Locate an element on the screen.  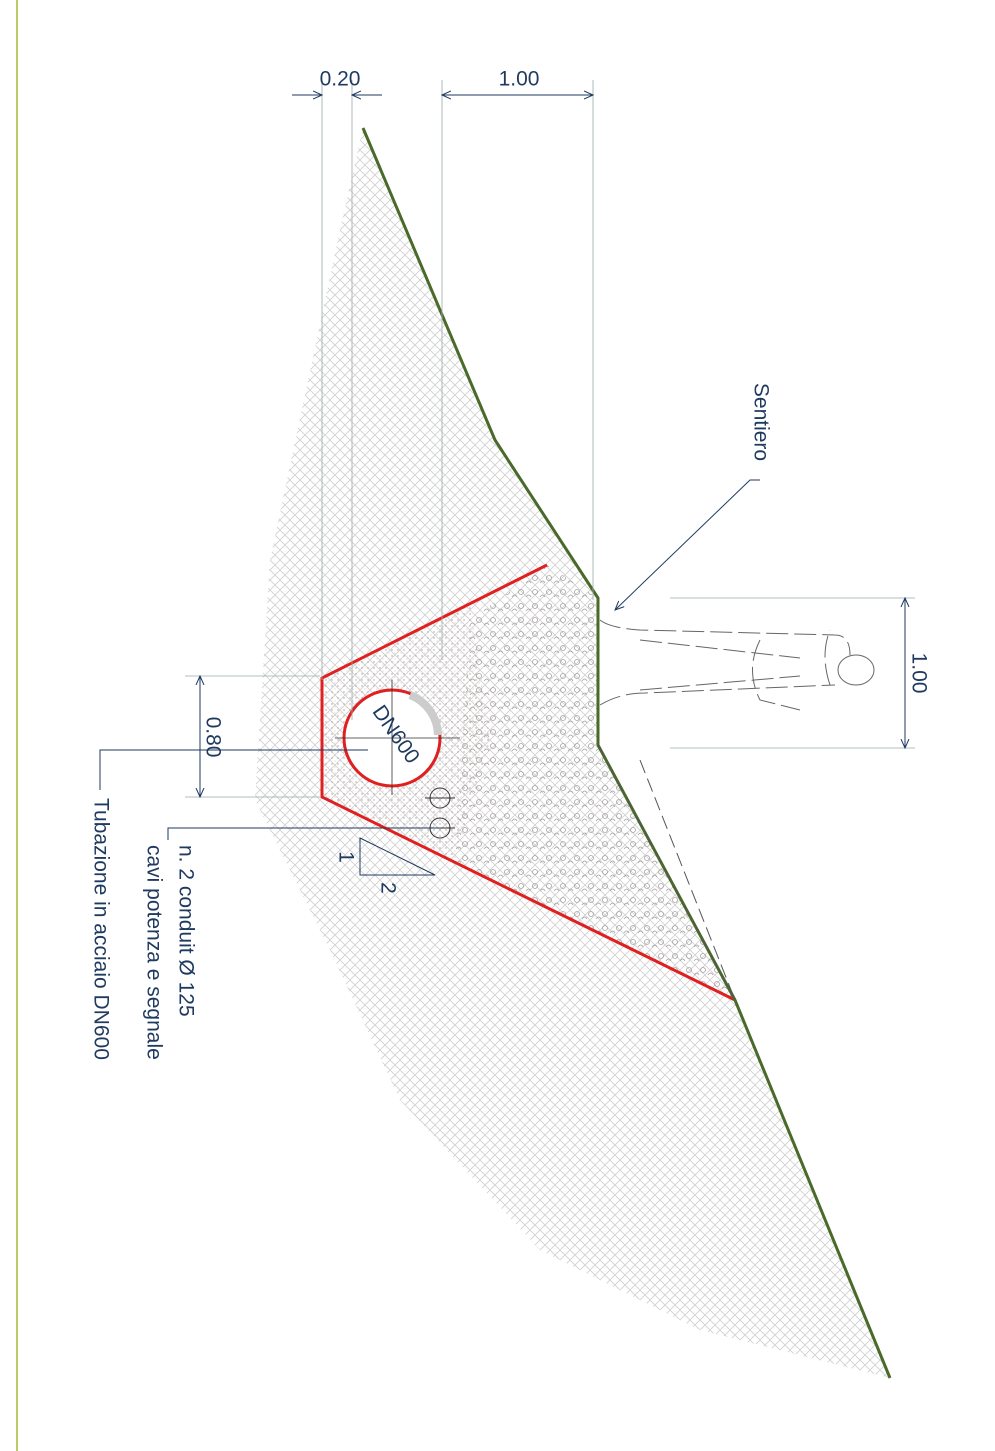
dim-label: 0.80 is located at coordinates (212, 737).